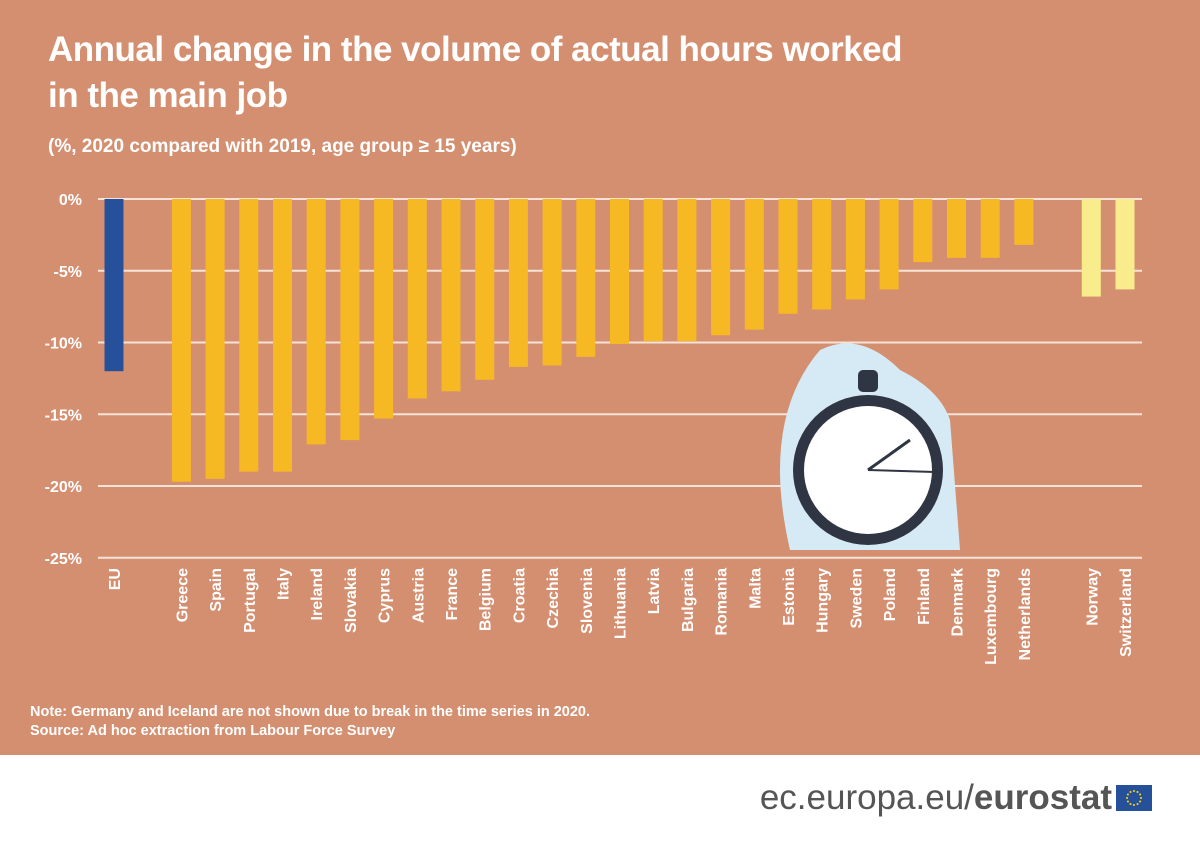  Describe the element at coordinates (1024, 222) in the screenshot. I see `bar-netherlands` at that location.